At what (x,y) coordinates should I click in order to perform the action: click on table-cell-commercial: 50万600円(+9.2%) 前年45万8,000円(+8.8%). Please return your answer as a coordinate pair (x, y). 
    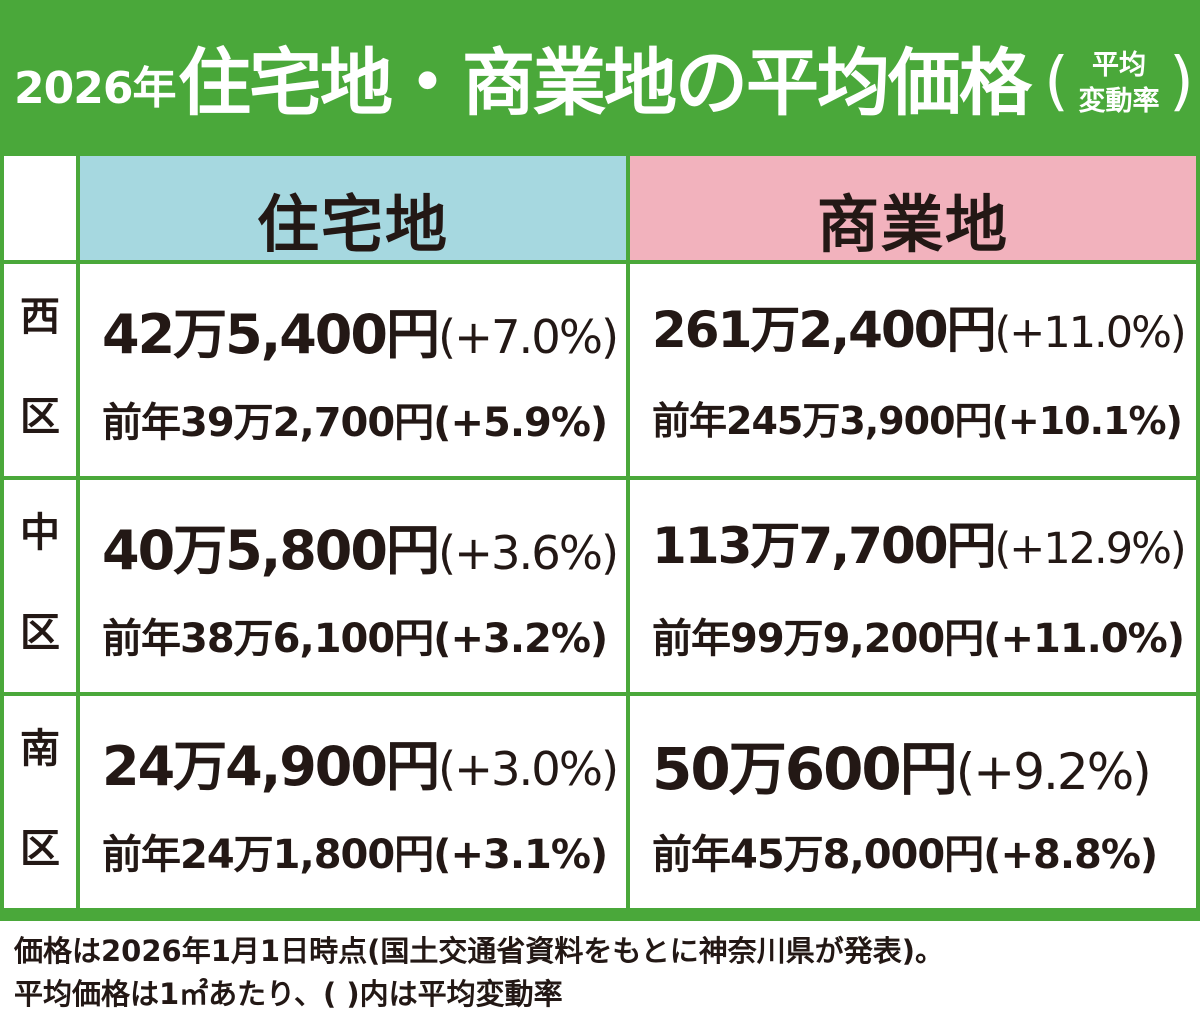
    Looking at the image, I should click on (913, 802).